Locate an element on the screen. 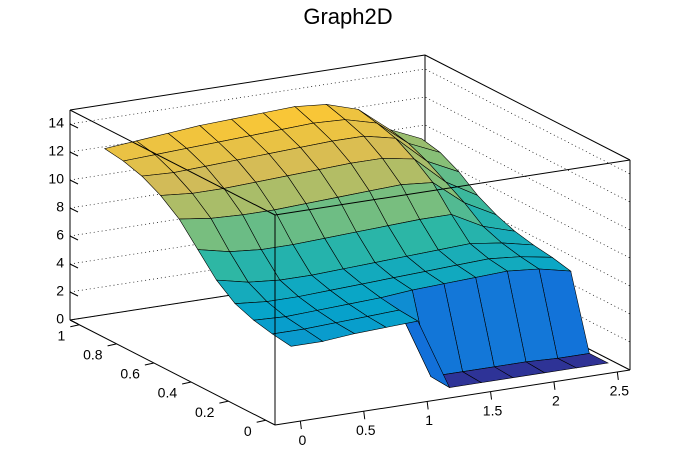 This screenshot has height=472, width=696. z-tick-label: 2 is located at coordinates (60, 291).